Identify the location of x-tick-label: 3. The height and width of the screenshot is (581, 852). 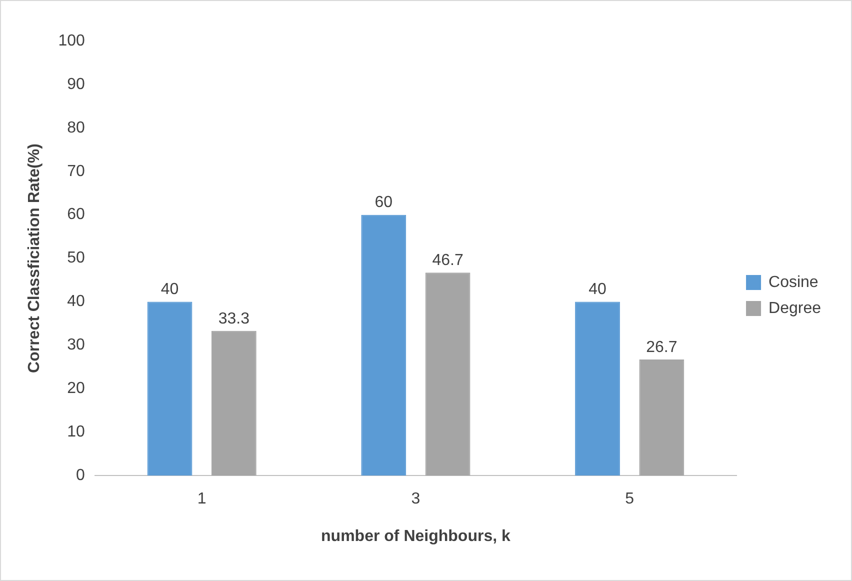
(415, 499).